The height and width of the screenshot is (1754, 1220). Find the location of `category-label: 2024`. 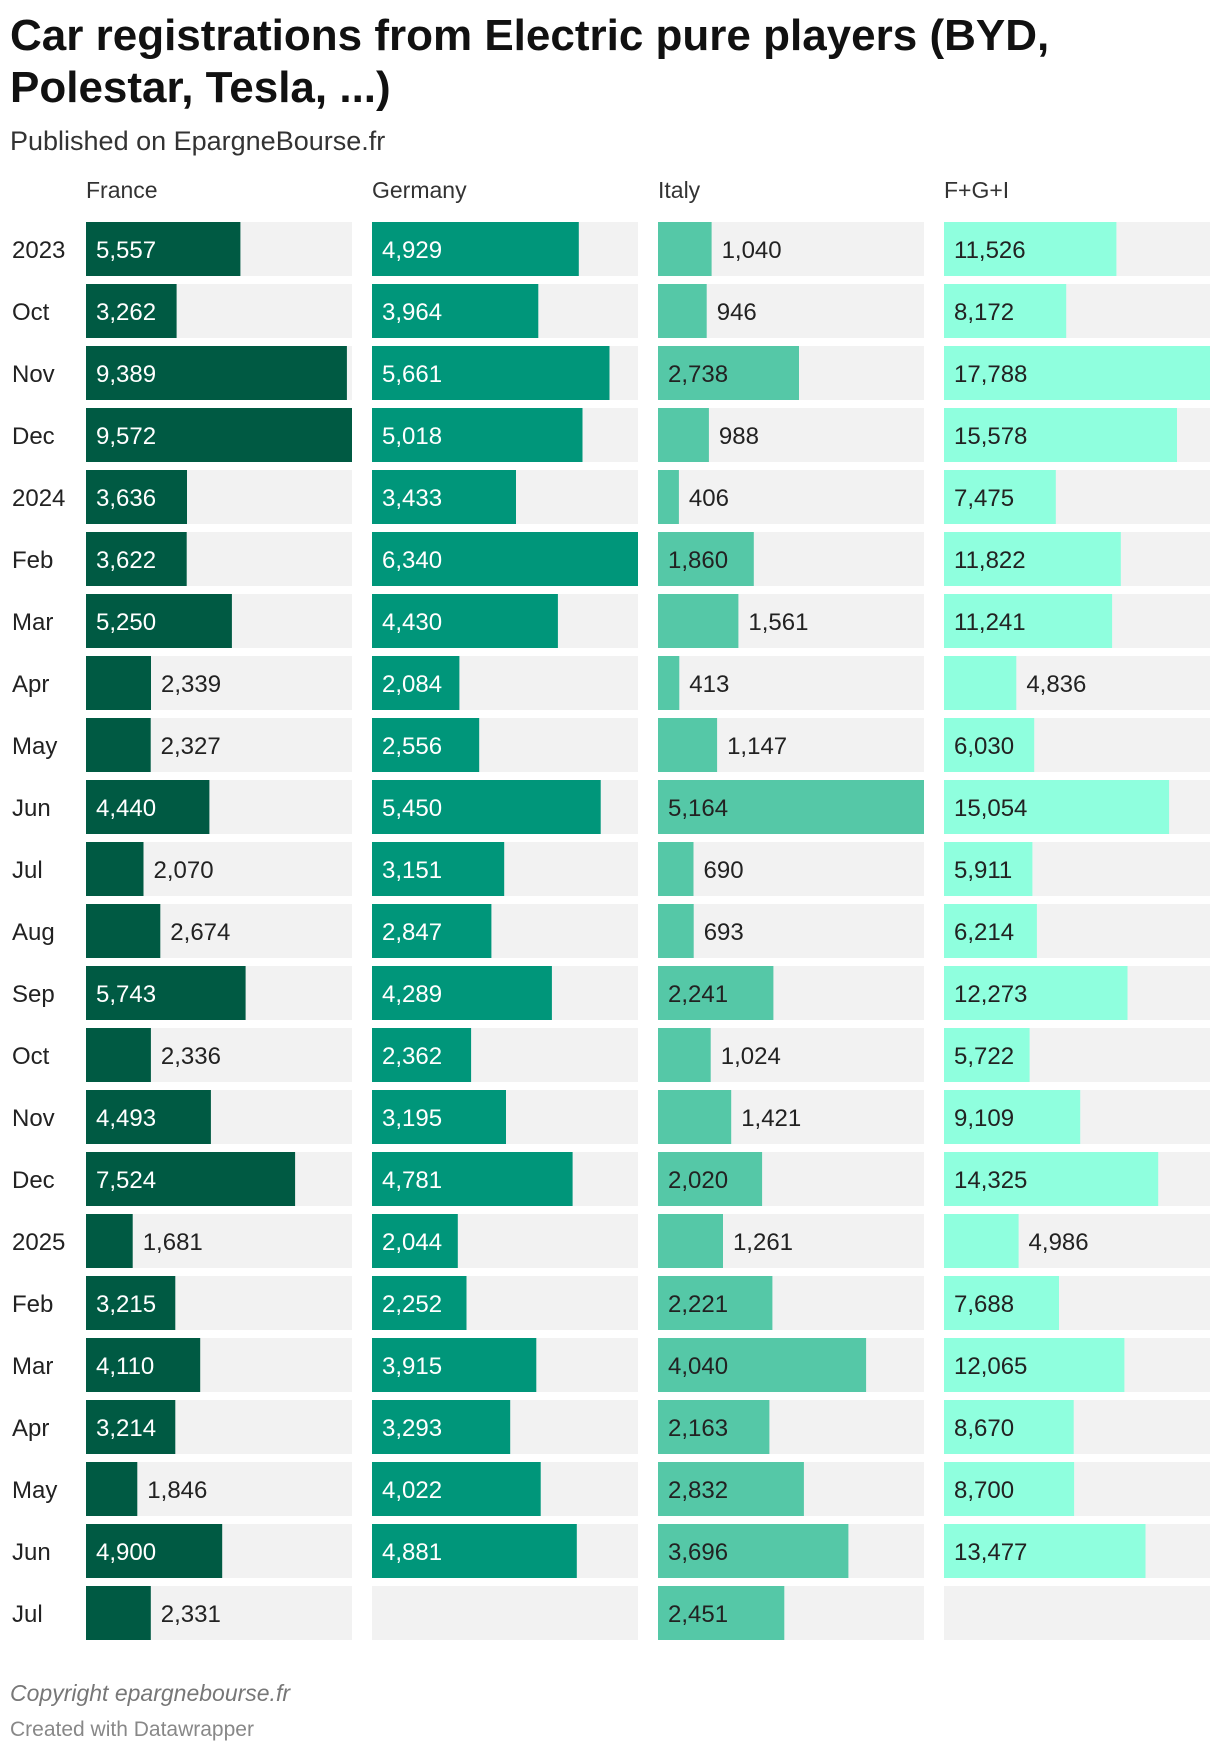

category-label: 2024 is located at coordinates (38, 498).